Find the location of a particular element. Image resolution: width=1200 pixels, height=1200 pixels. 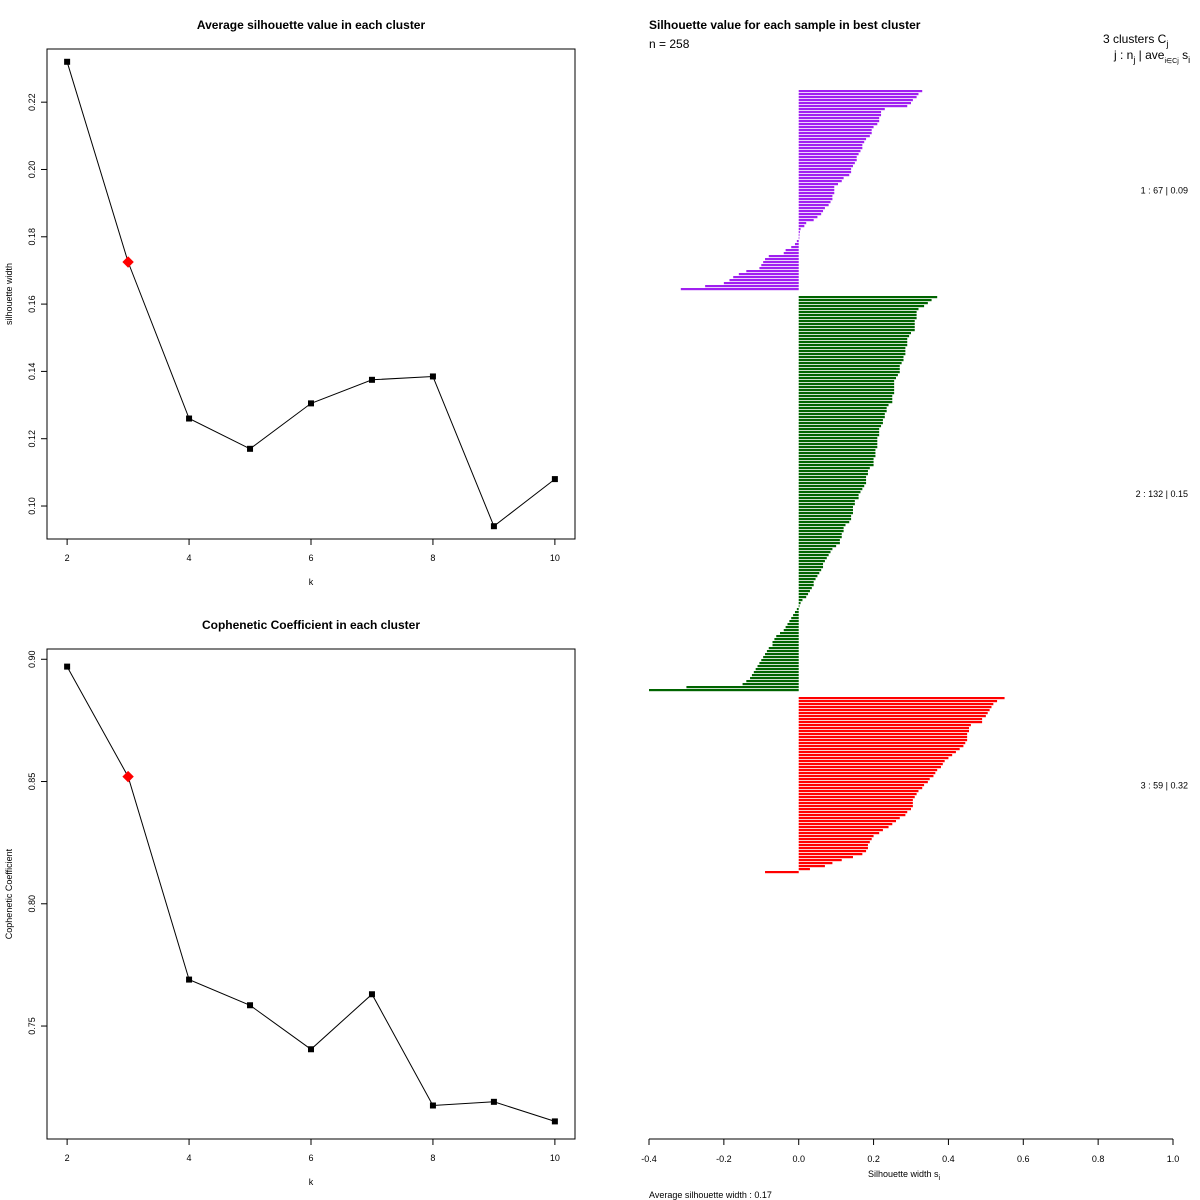

x-tick-label: 1.0 is located at coordinates (1173, 1159).